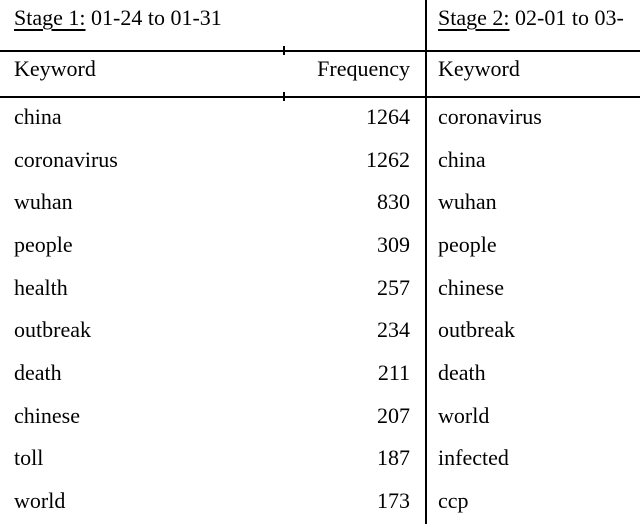 Image resolution: width=640 pixels, height=524 pixels. I want to click on table-row: wuhan 830, so click(212, 202).